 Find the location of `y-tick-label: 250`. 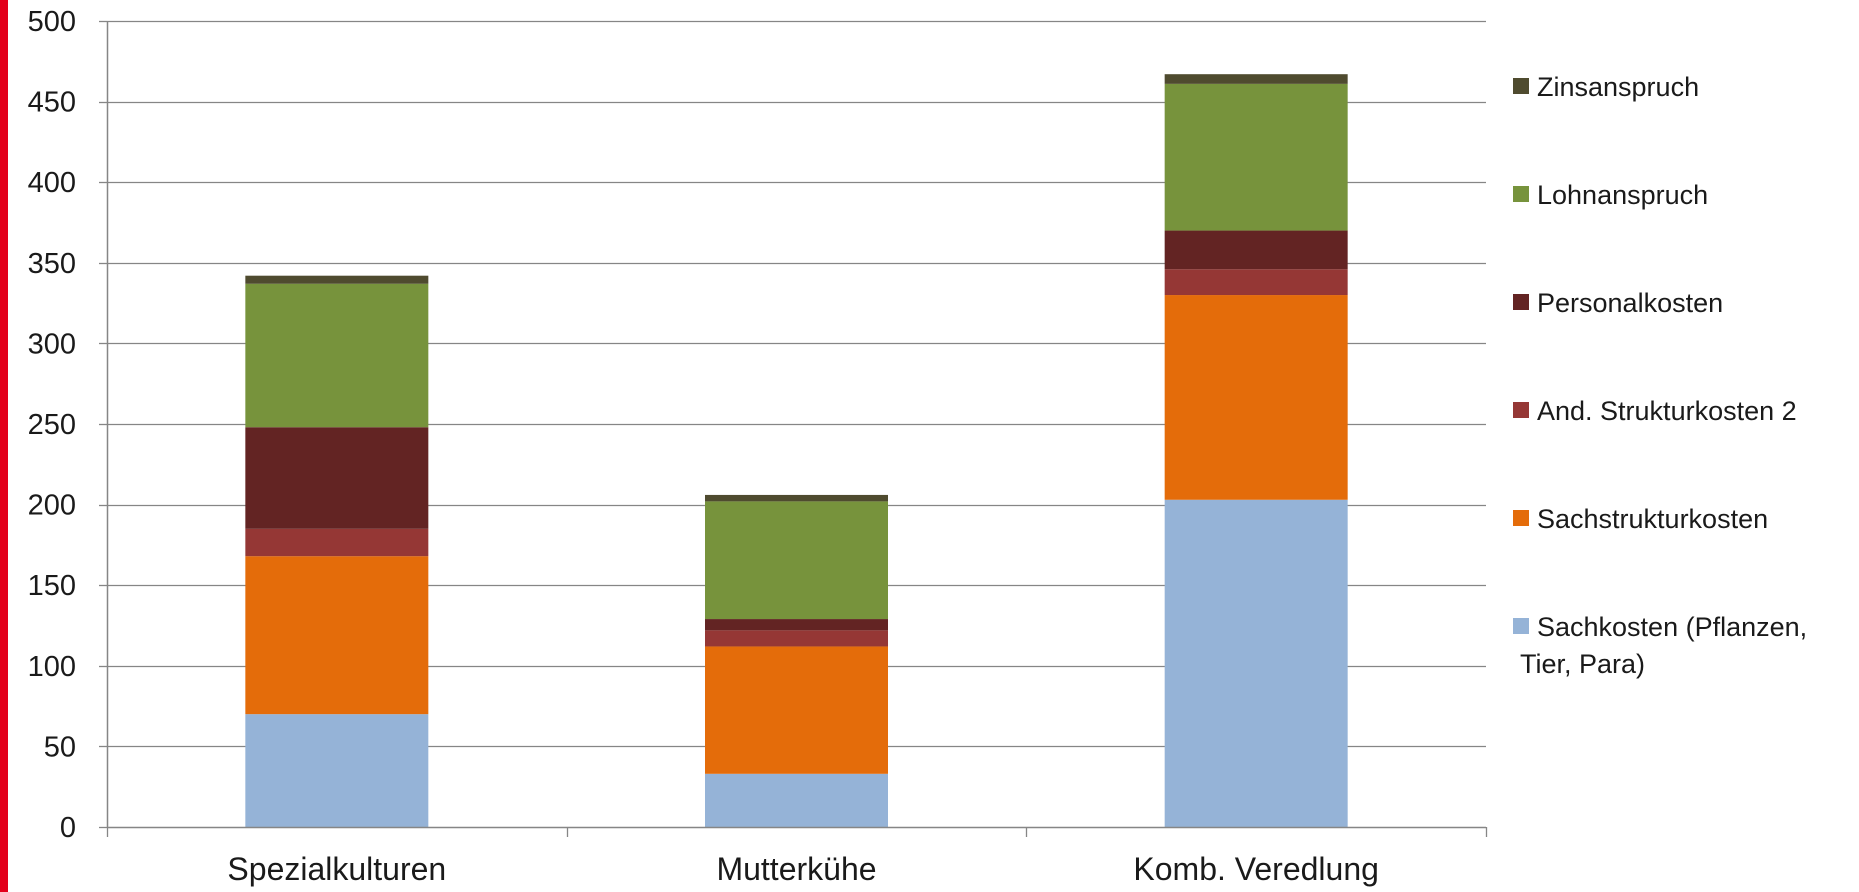

y-tick-label: 250 is located at coordinates (52, 425).